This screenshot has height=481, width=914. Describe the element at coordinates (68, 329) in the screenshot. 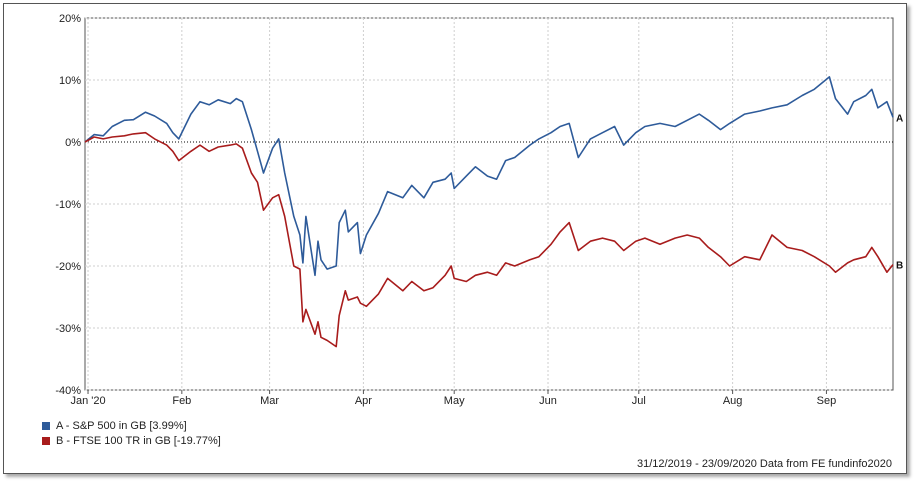

I see `y-tick-label: -30%` at that location.